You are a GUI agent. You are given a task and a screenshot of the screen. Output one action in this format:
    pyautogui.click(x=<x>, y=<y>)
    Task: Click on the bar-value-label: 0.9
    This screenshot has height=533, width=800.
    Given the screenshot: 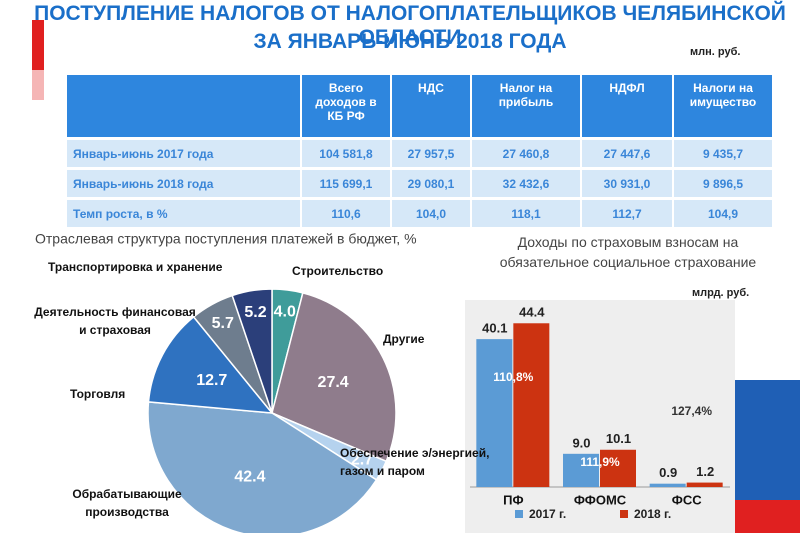 What is the action you would take?
    pyautogui.click(x=668, y=472)
    